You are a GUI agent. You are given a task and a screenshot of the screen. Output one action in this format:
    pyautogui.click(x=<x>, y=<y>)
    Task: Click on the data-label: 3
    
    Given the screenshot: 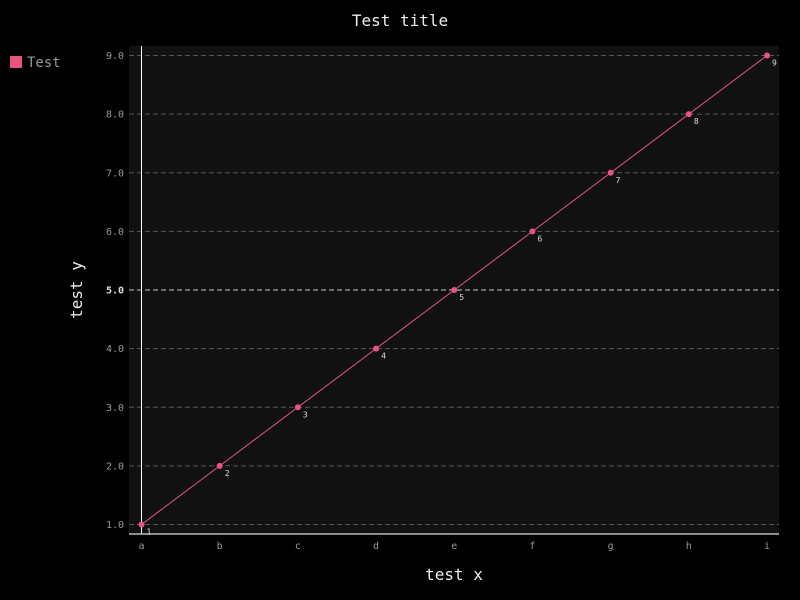 What is the action you would take?
    pyautogui.click(x=305, y=414)
    